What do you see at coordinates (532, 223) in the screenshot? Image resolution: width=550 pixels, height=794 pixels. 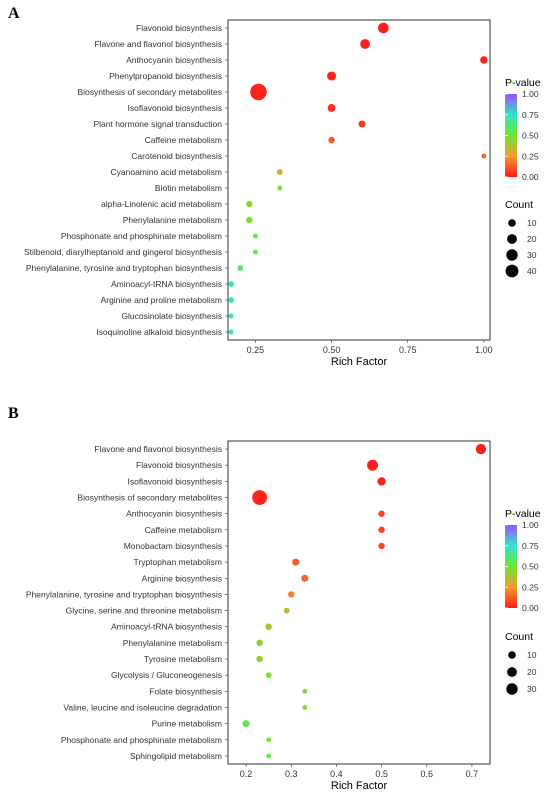 I see `panel-a-count-legend-label: 10` at bounding box center [532, 223].